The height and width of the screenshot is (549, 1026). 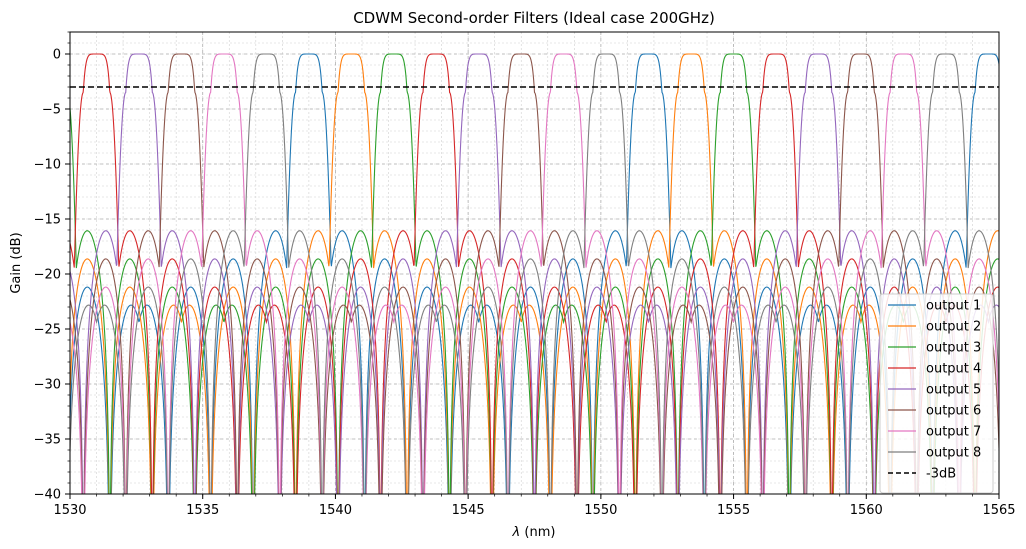 I want to click on y-tick-label: −30, so click(x=47, y=385).